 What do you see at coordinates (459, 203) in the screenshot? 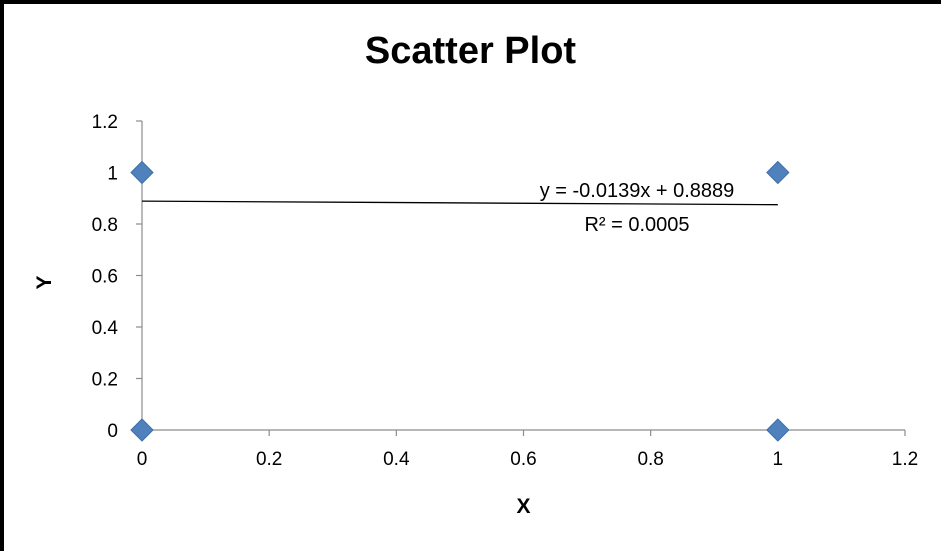
I see `trendline` at bounding box center [459, 203].